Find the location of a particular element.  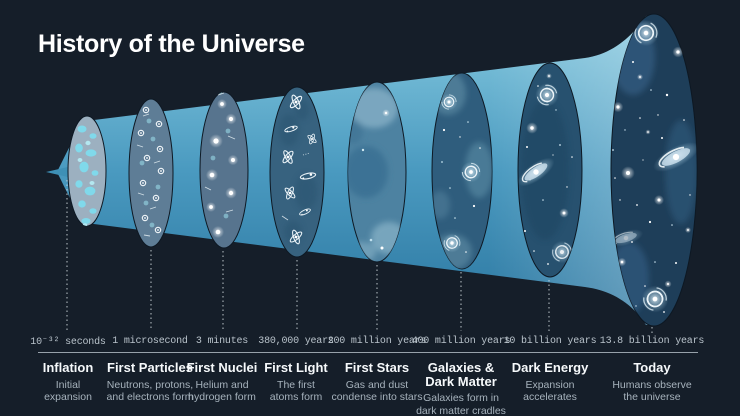

cone-tip-spike is located at coordinates (59, 172).